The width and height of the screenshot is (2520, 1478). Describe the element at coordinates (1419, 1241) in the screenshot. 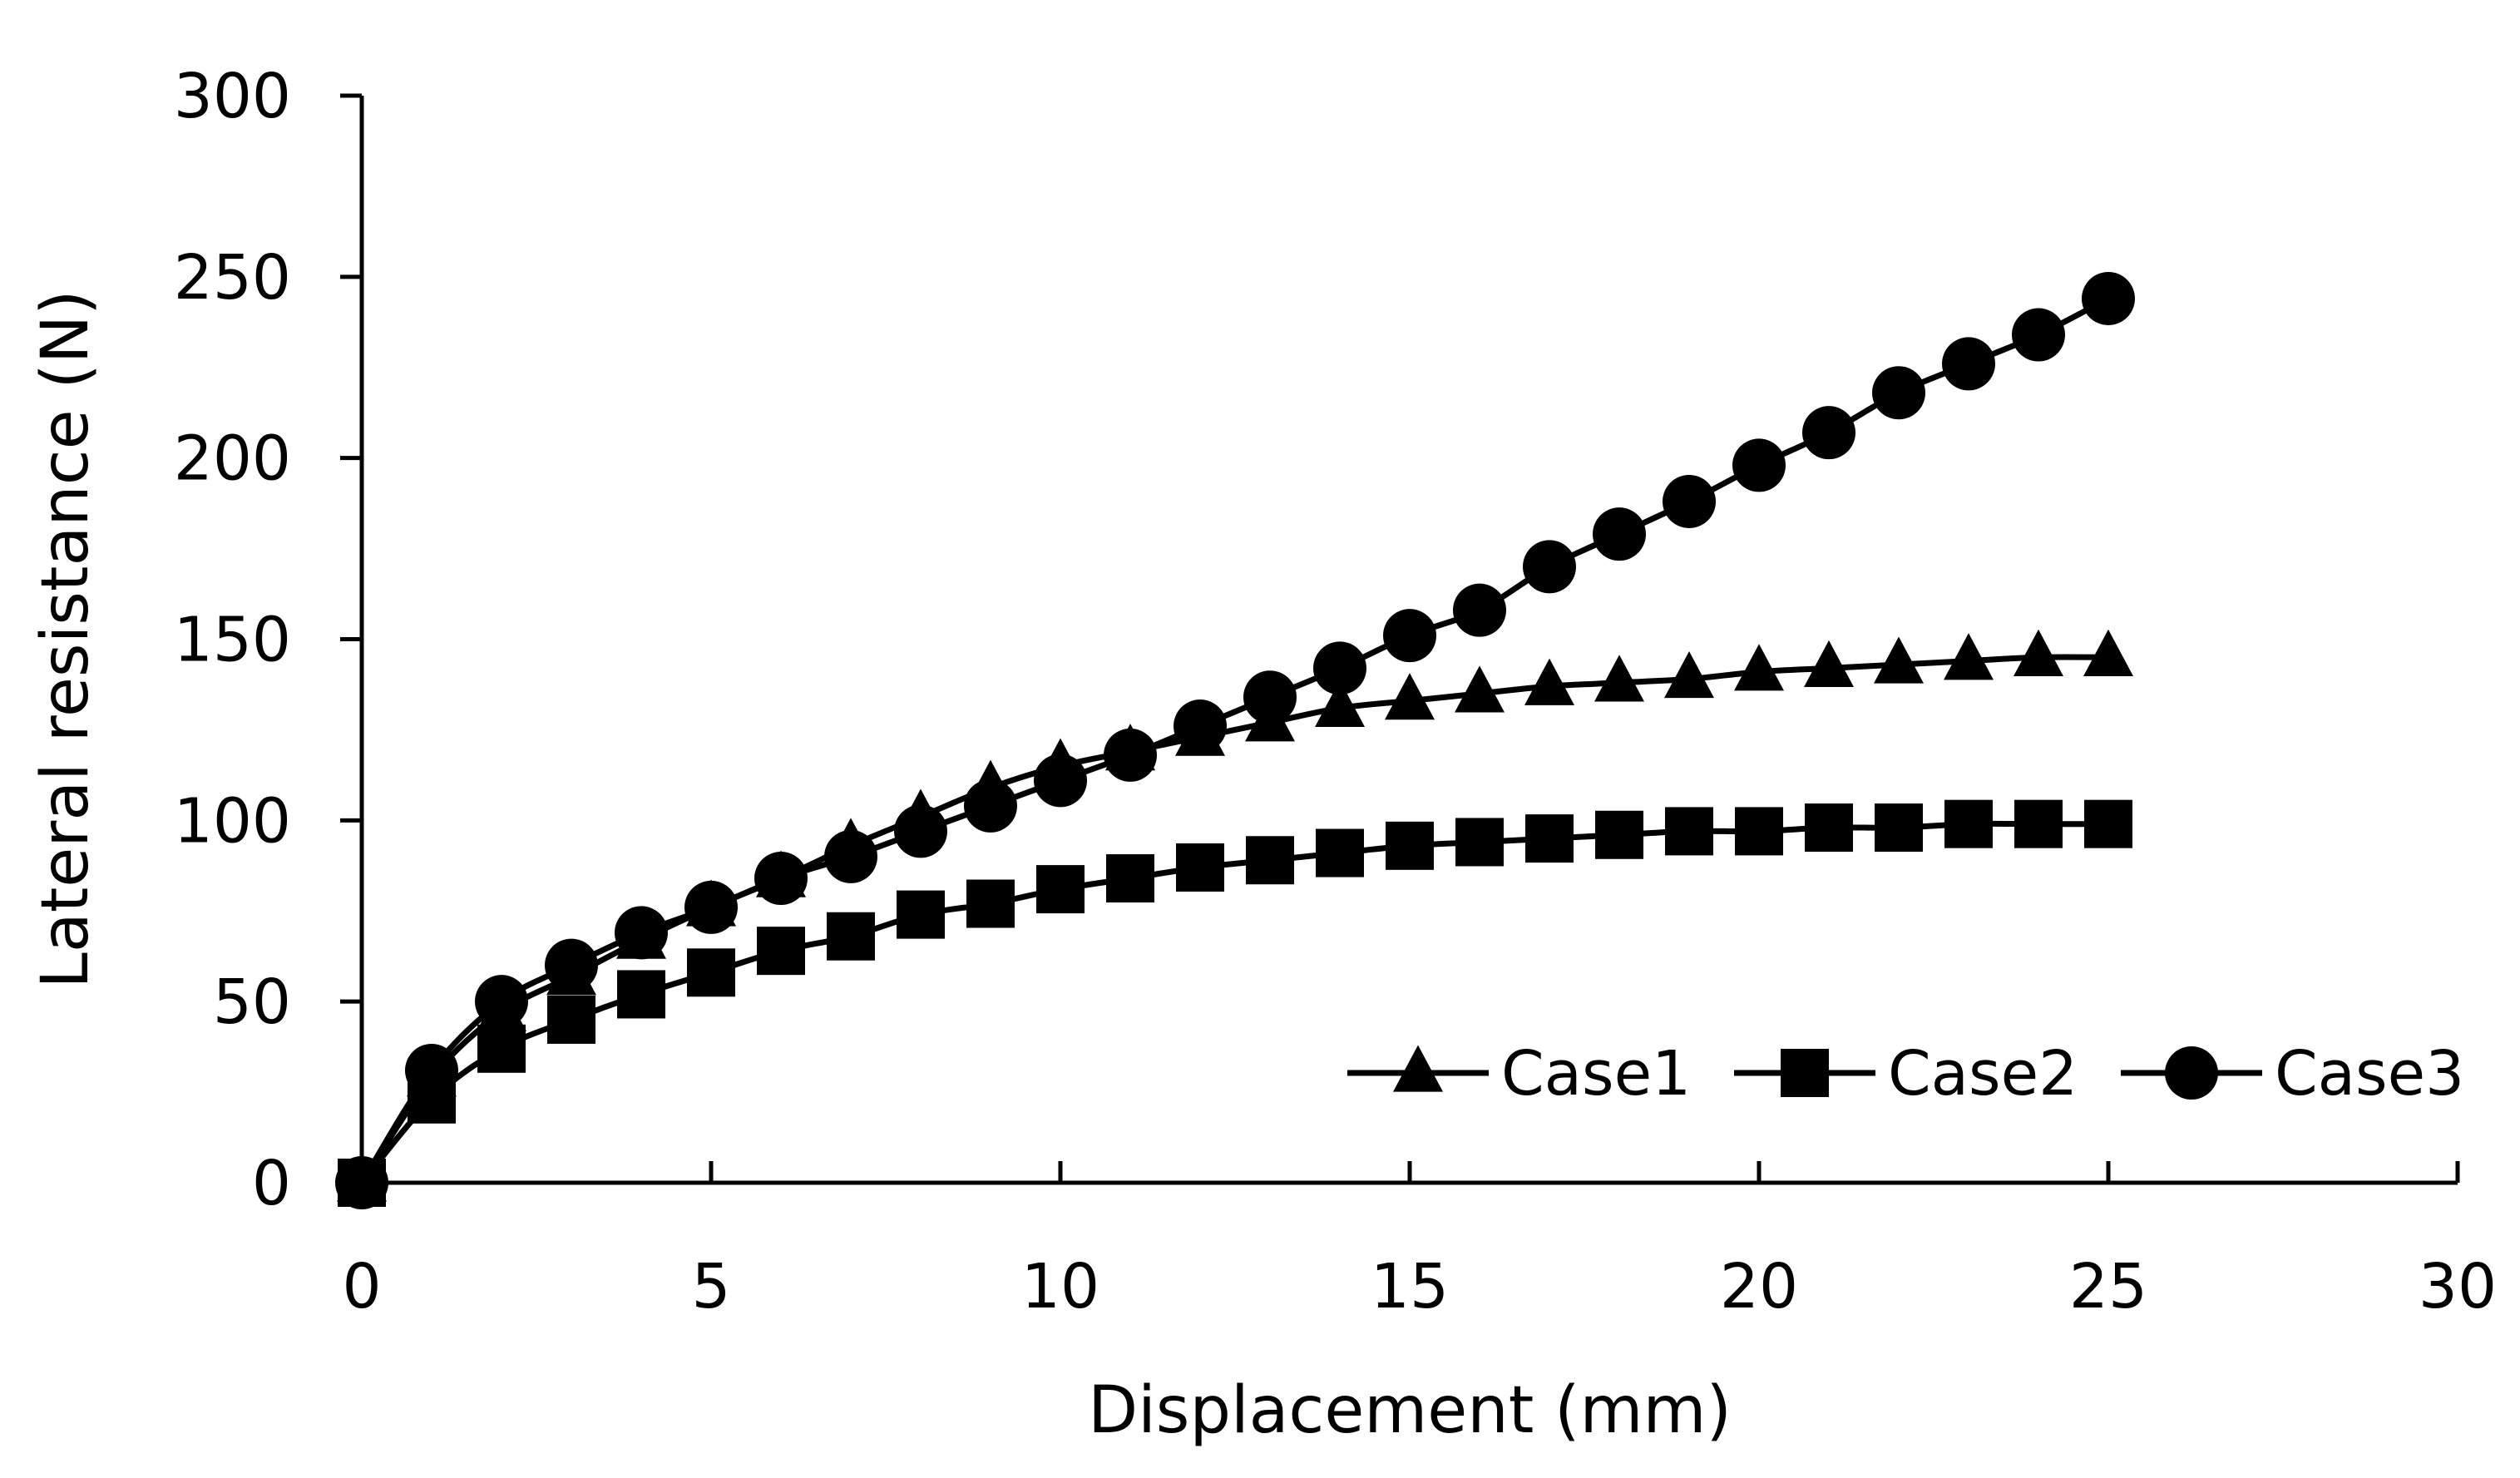

I see `x-ticks: 0 5 10 15 20 25 30` at that location.